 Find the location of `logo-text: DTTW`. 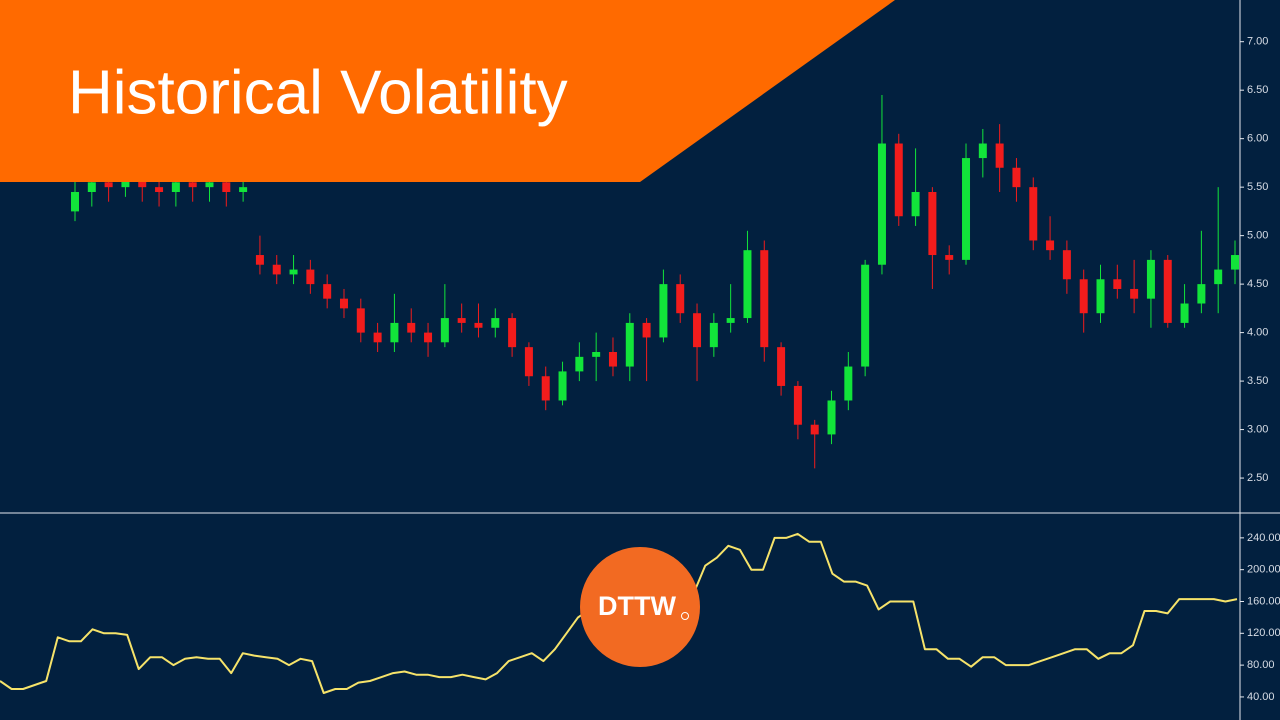

logo-text: DTTW is located at coordinates (637, 606).